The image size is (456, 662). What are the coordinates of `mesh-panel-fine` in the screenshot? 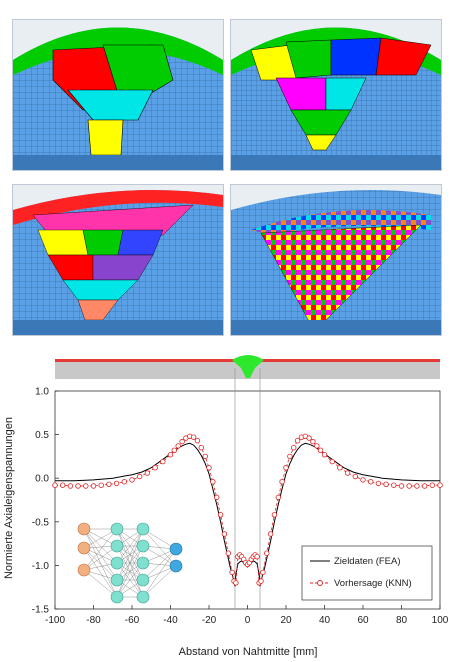 It's located at (118, 260).